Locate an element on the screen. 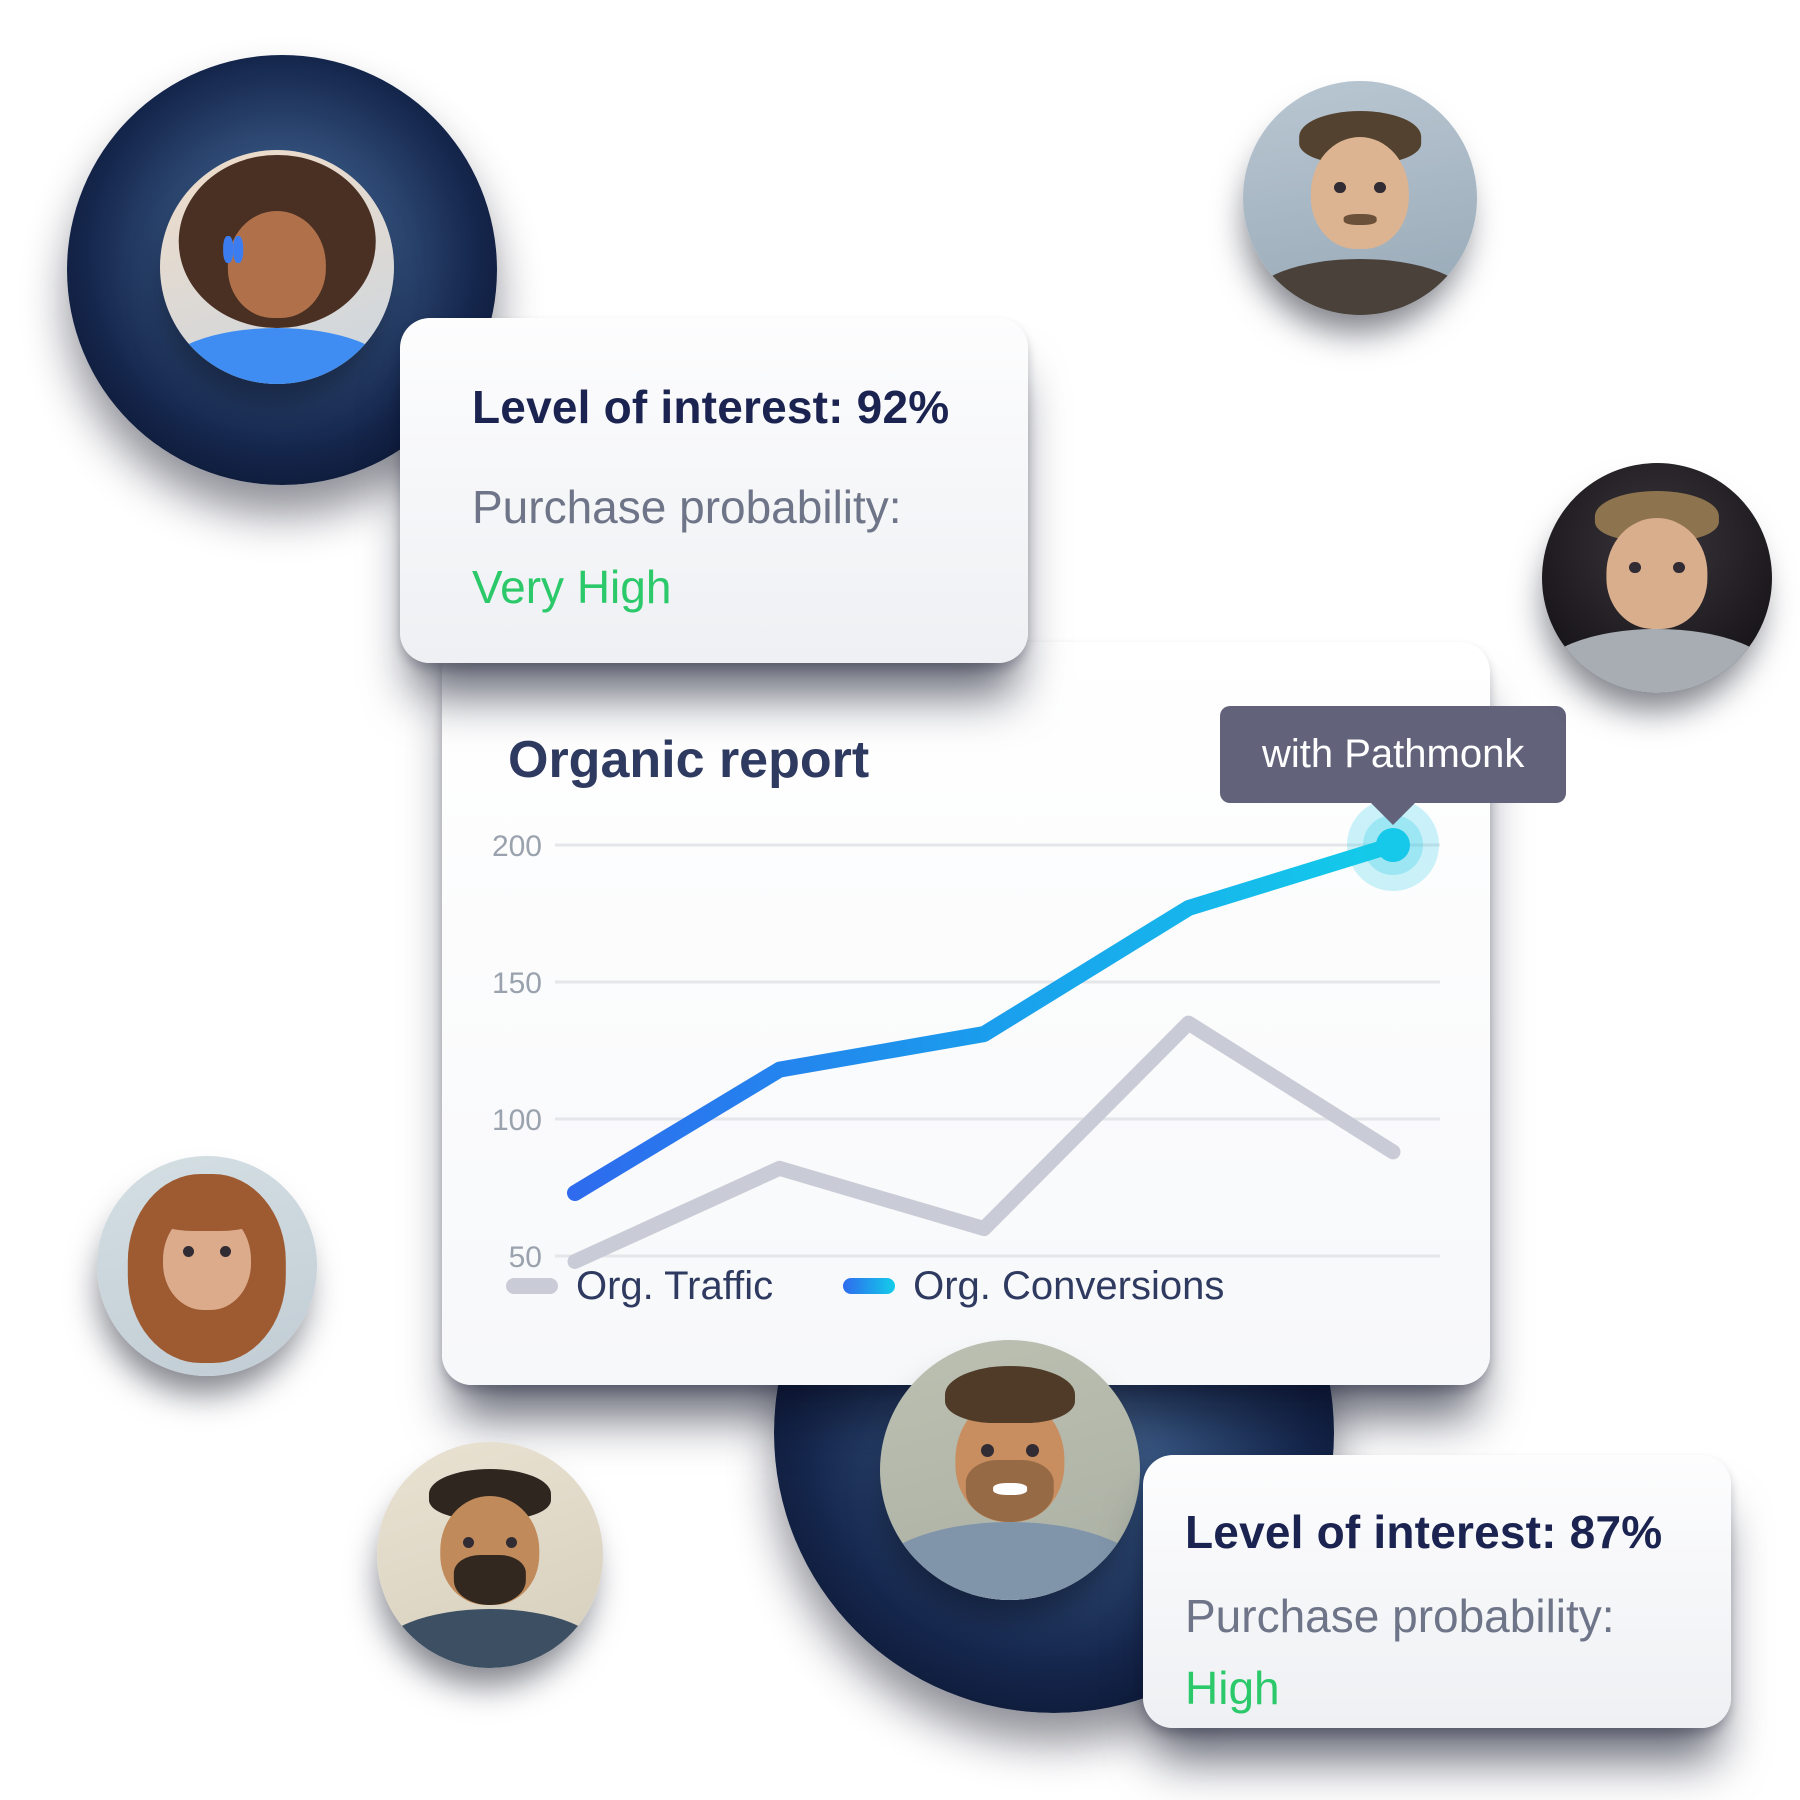  svg-text: 50 is located at coordinates (525, 1257).